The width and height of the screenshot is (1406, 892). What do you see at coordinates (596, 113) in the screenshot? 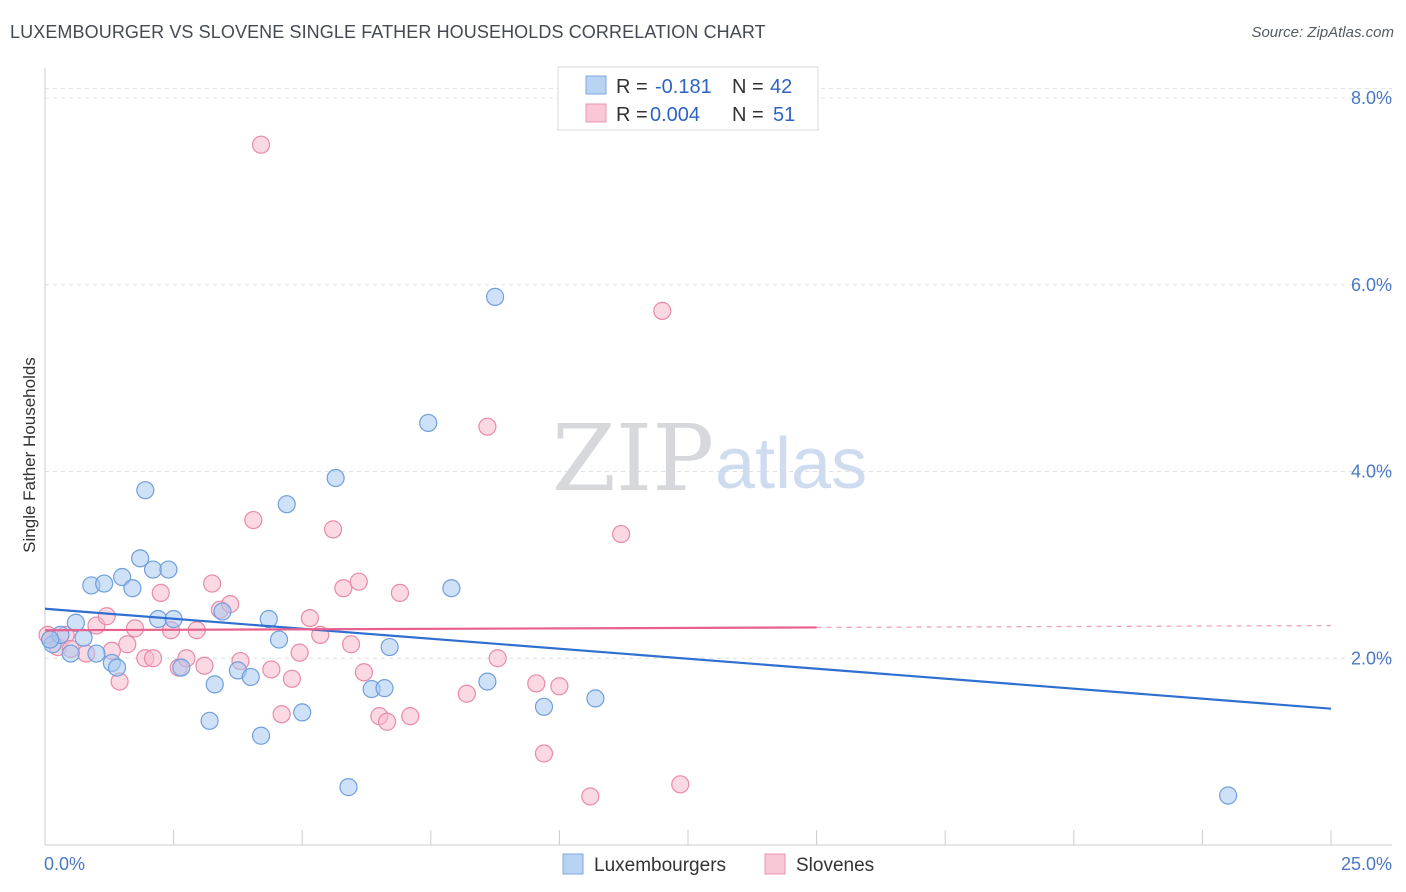
I see `legend-slo-swatch` at bounding box center [596, 113].